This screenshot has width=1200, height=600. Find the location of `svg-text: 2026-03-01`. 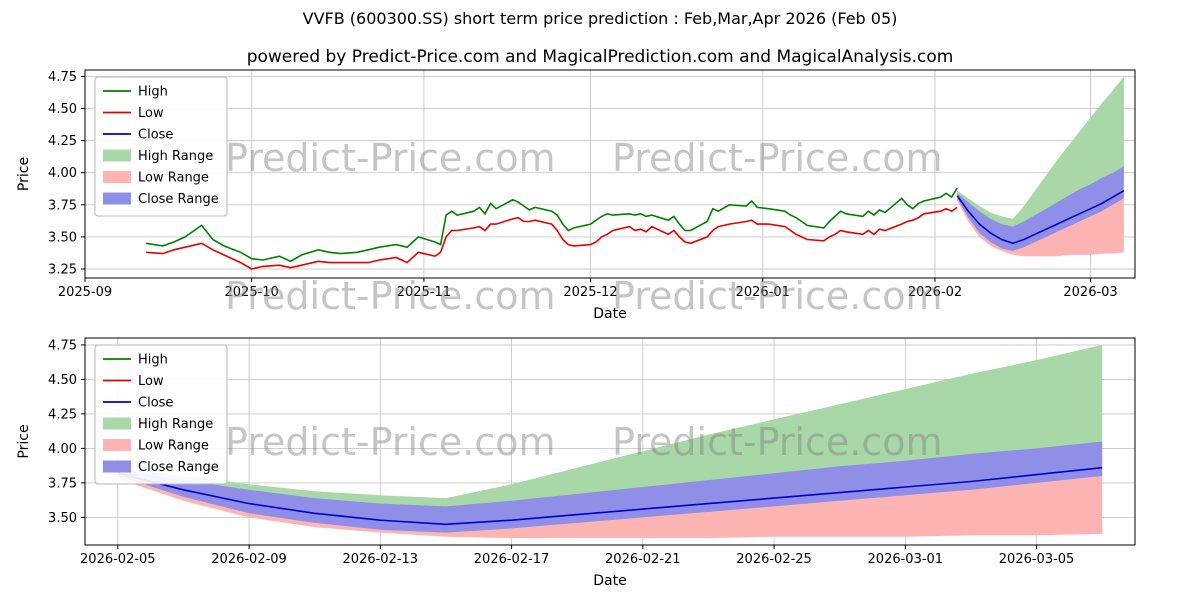

svg-text: 2026-03-01 is located at coordinates (906, 559).